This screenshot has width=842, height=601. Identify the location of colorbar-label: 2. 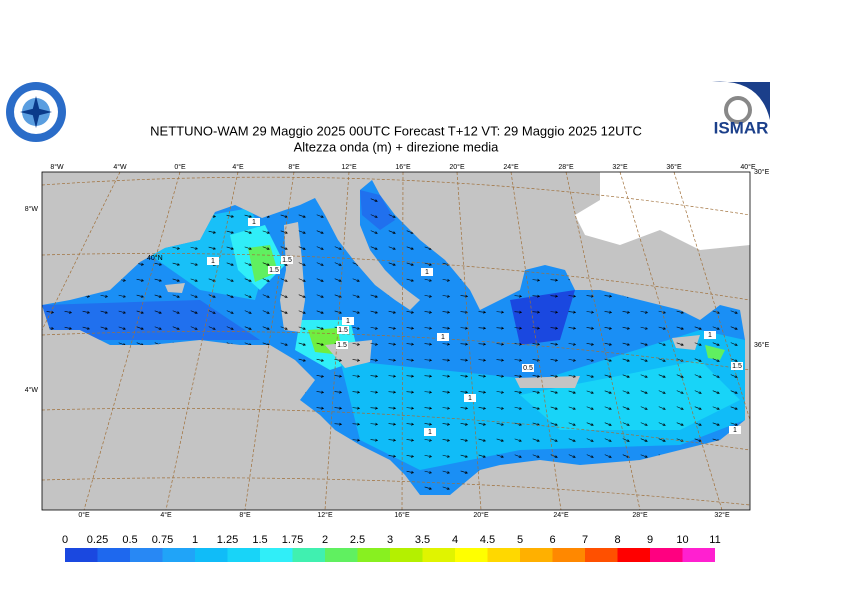
(325, 540).